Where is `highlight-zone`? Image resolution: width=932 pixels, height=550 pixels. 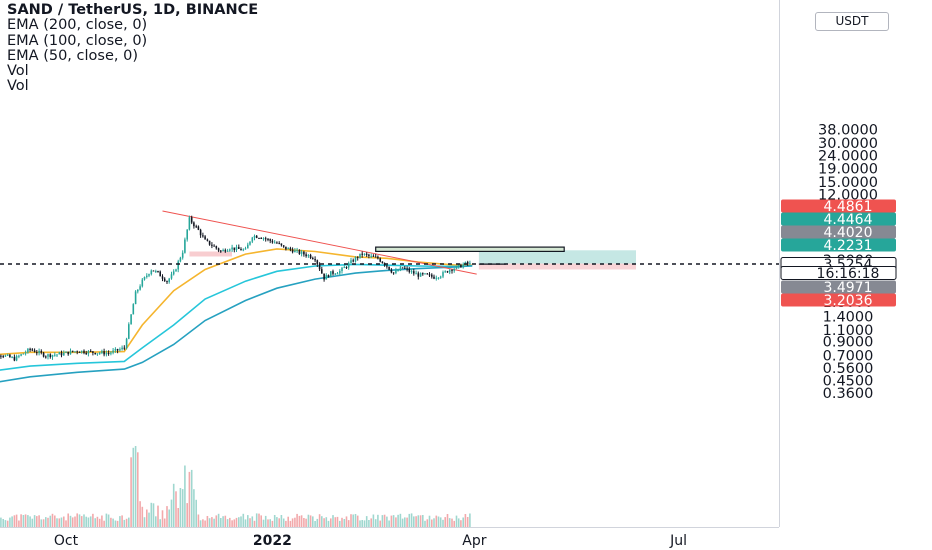
highlight-zone is located at coordinates (210, 254).